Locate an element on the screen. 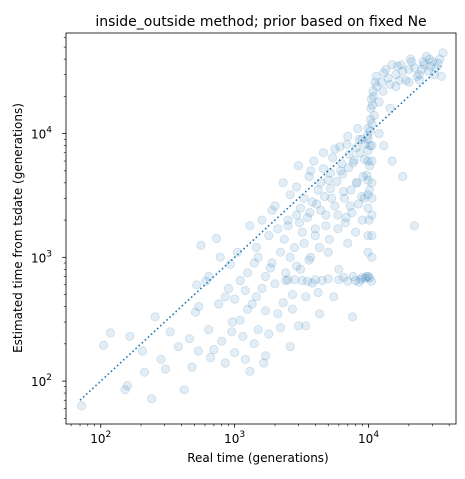  y-ticks-layer: 102 103 104 is located at coordinates (48, 228).